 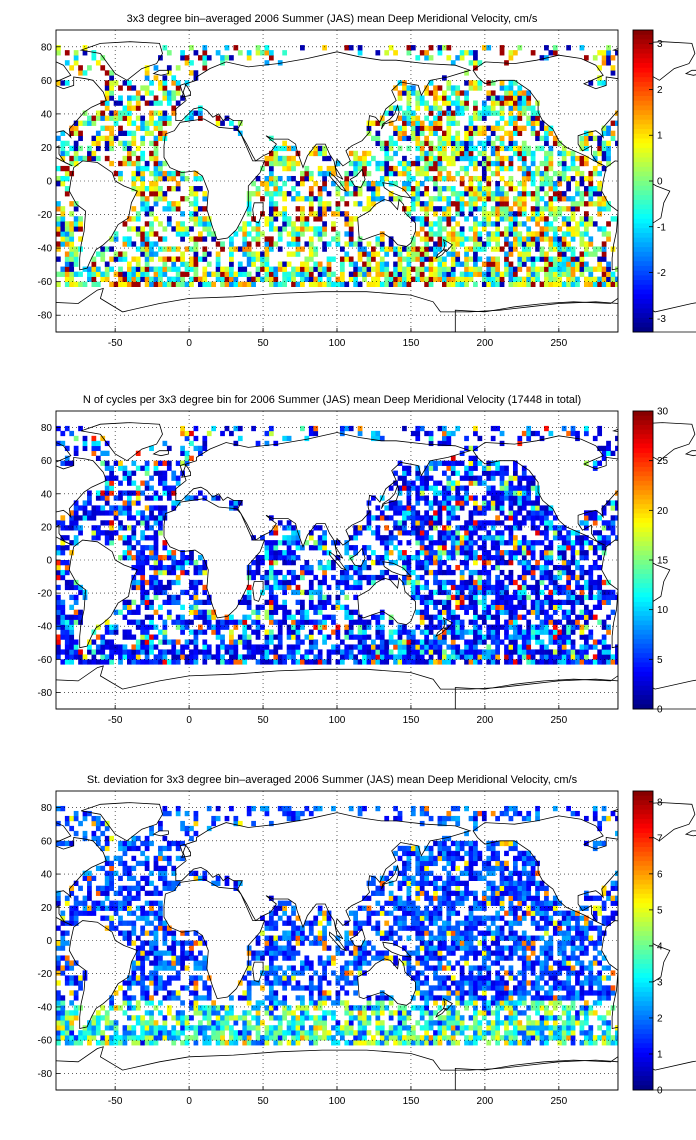 What do you see at coordinates (643, 202) in the screenshot?
I see `colorbar-segment` at bounding box center [643, 202].